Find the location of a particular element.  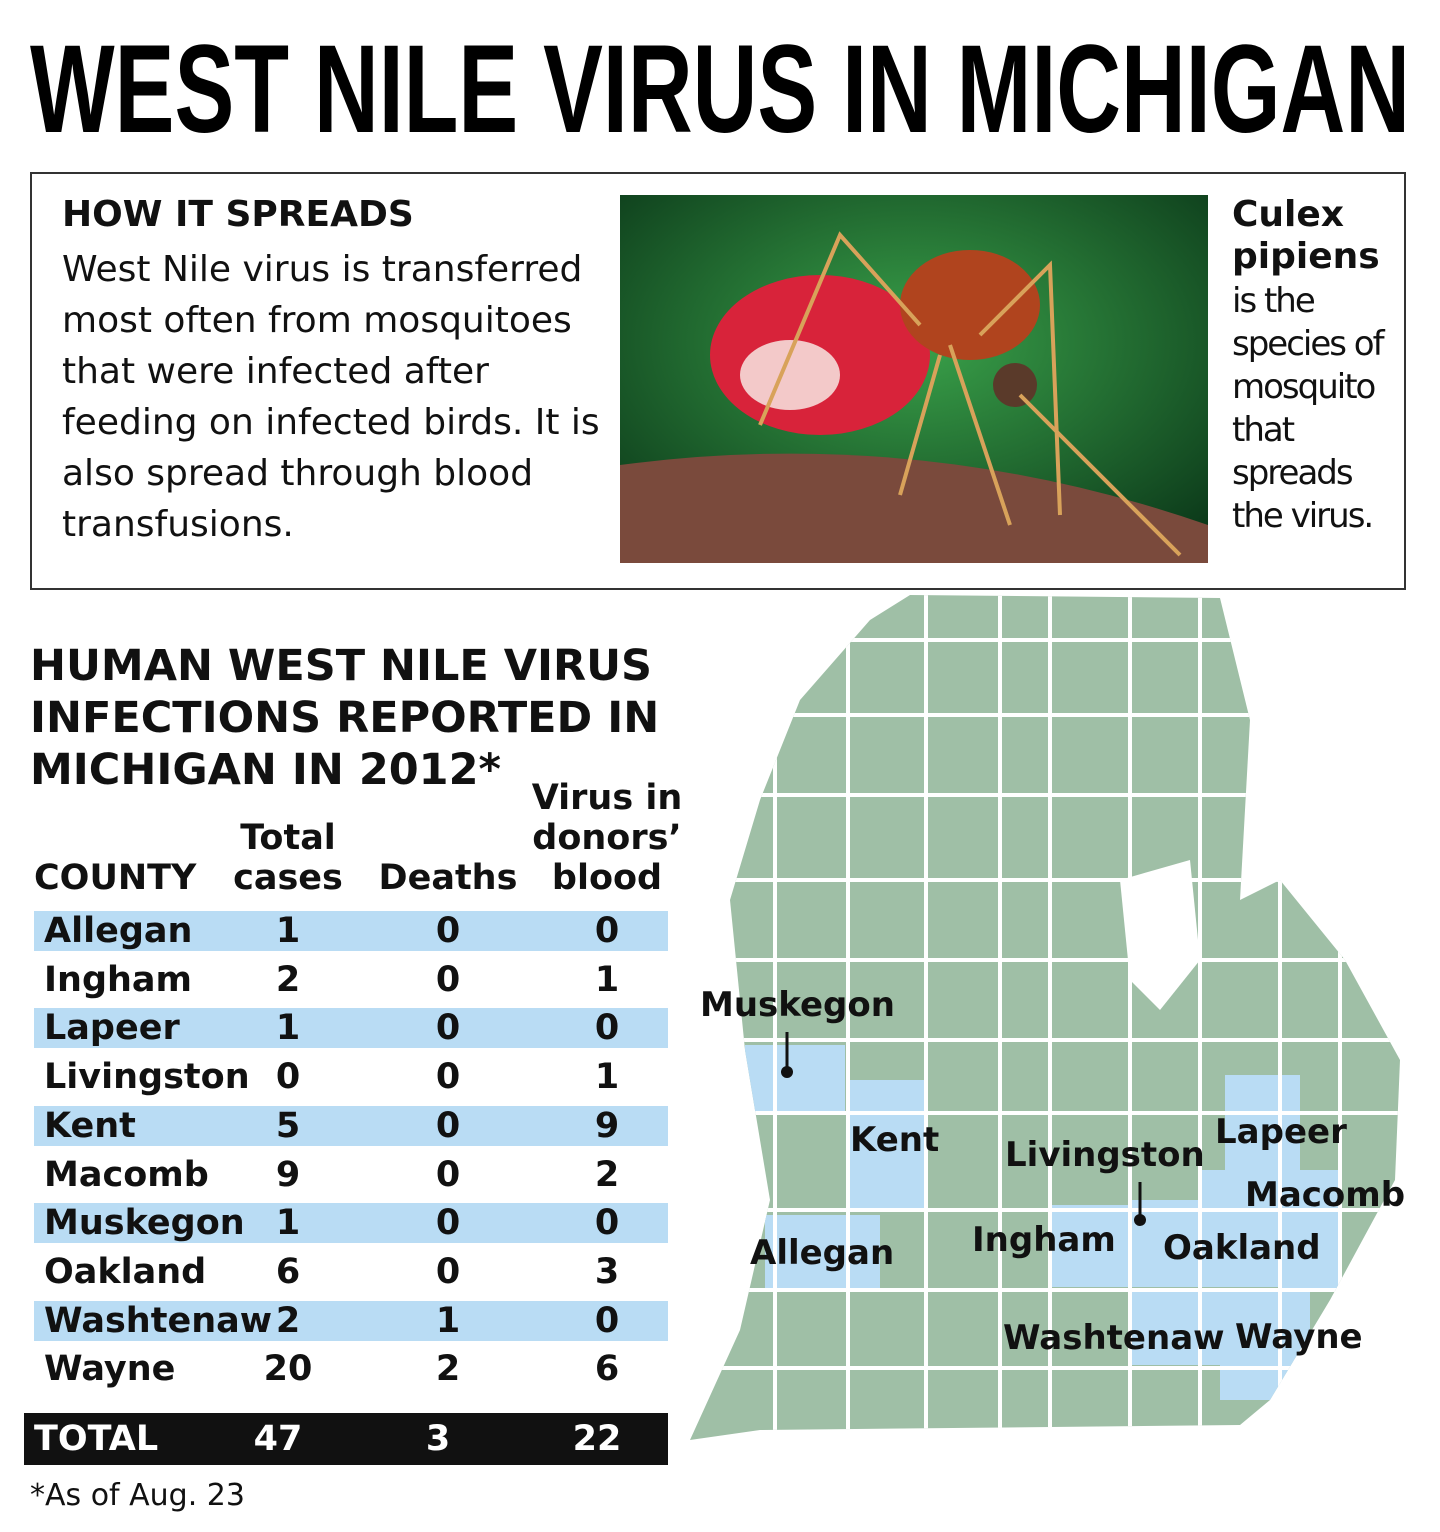

county-label: Livingston is located at coordinates (1105, 1155).